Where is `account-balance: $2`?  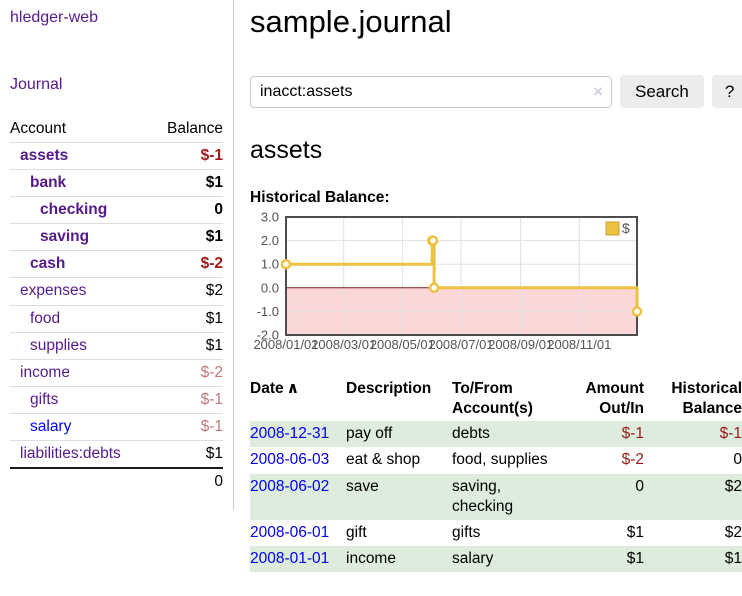 account-balance: $2 is located at coordinates (214, 291).